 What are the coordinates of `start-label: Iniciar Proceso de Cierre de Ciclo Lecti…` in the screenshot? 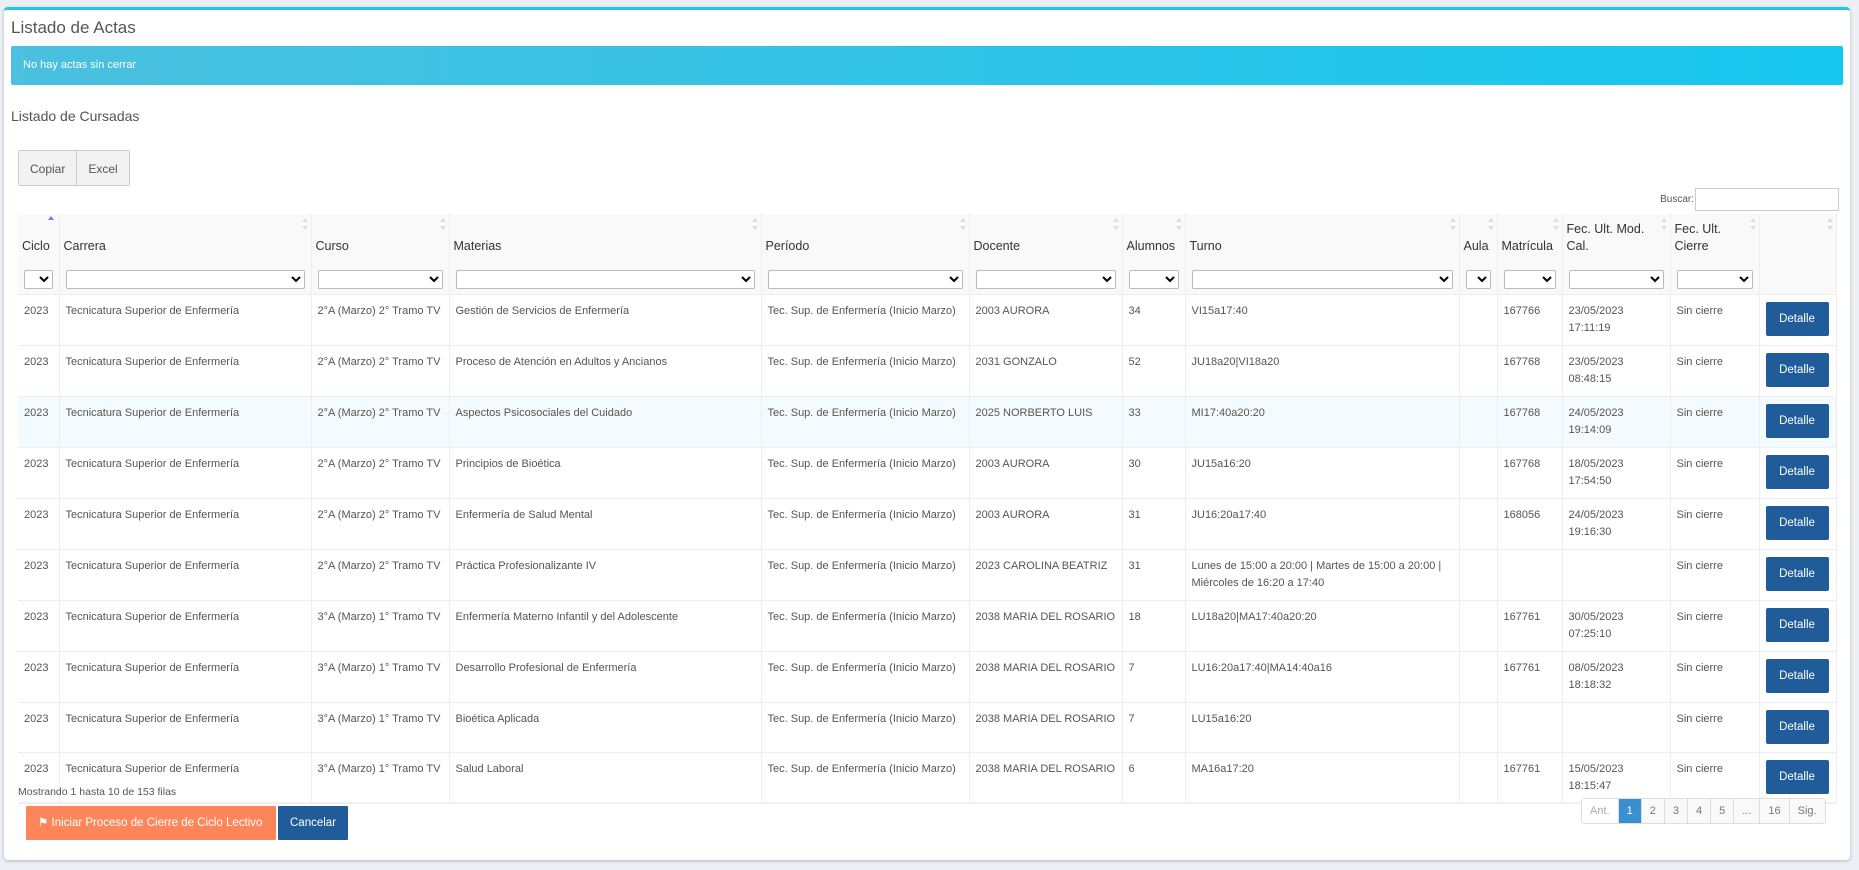 It's located at (157, 823).